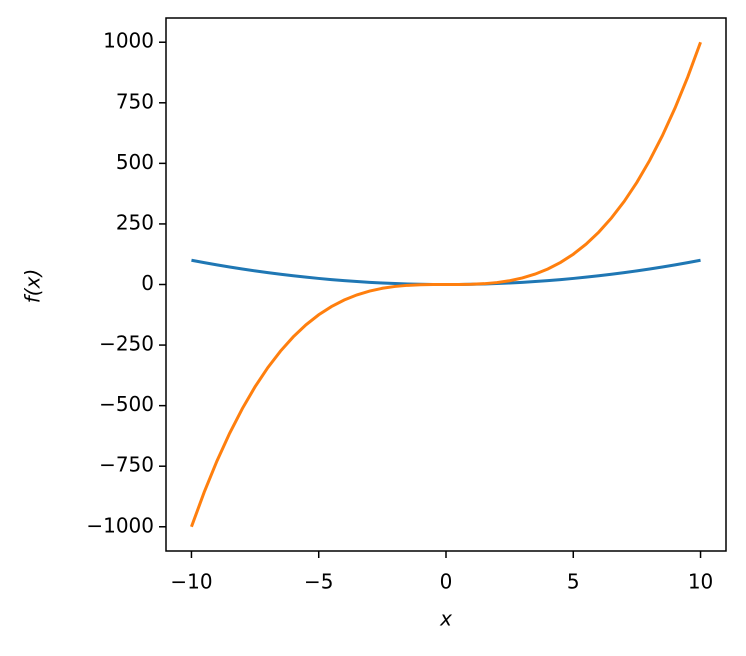 The width and height of the screenshot is (746, 656). Describe the element at coordinates (318, 582) in the screenshot. I see `x-tick-label: −5` at that location.